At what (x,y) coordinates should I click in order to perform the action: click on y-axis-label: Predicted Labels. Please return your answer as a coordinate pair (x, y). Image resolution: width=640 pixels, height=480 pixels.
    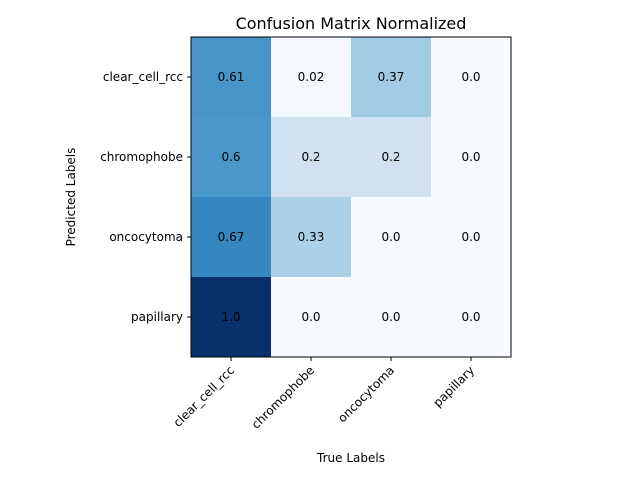
    Looking at the image, I should click on (71, 197).